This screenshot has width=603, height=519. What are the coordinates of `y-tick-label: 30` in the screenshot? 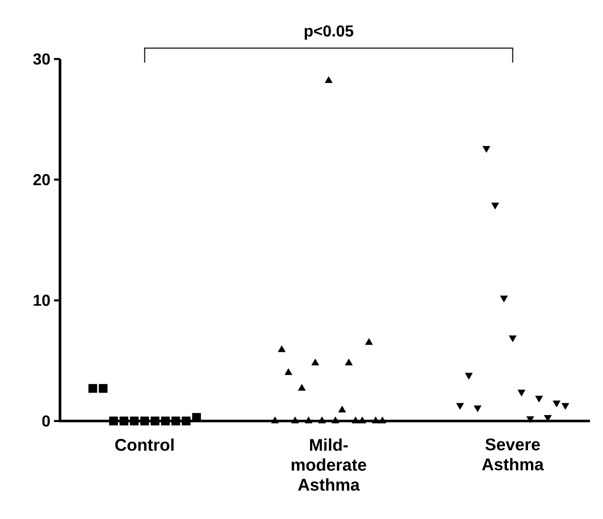 It's located at (41, 59).